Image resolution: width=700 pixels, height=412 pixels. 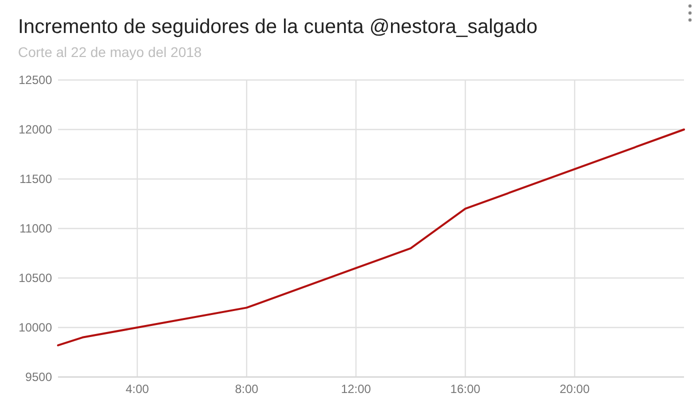 I want to click on x-tick-label: 12:00, so click(x=356, y=389).